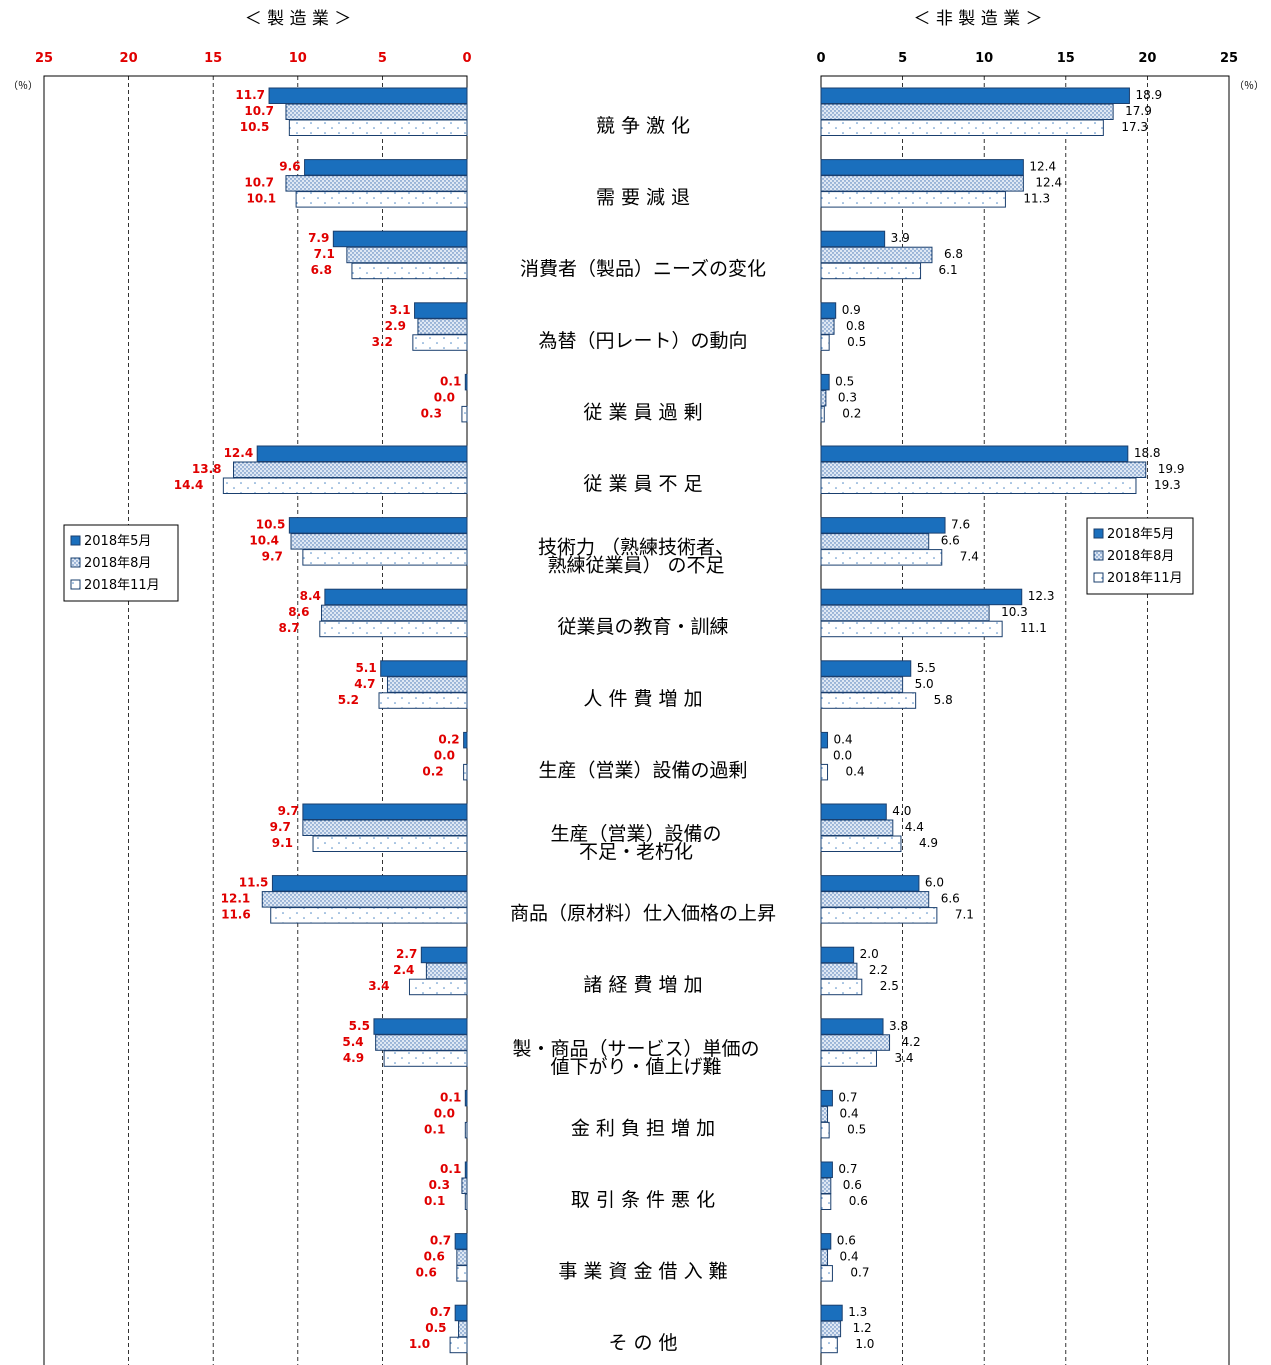  I want to click on non-manufacturing-value-label: 17.9, so click(1138, 111).